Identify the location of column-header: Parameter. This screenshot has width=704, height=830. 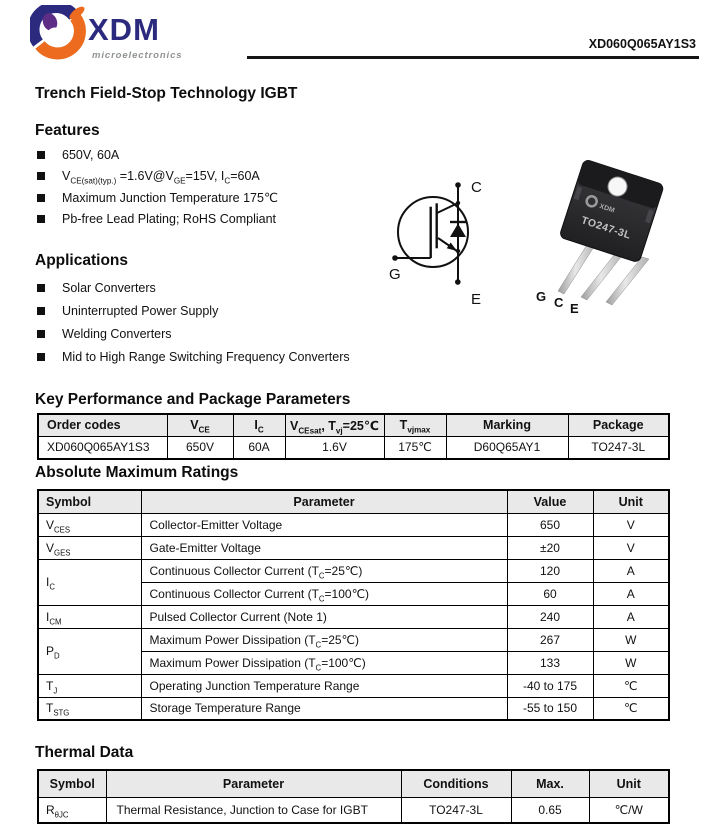
(324, 501).